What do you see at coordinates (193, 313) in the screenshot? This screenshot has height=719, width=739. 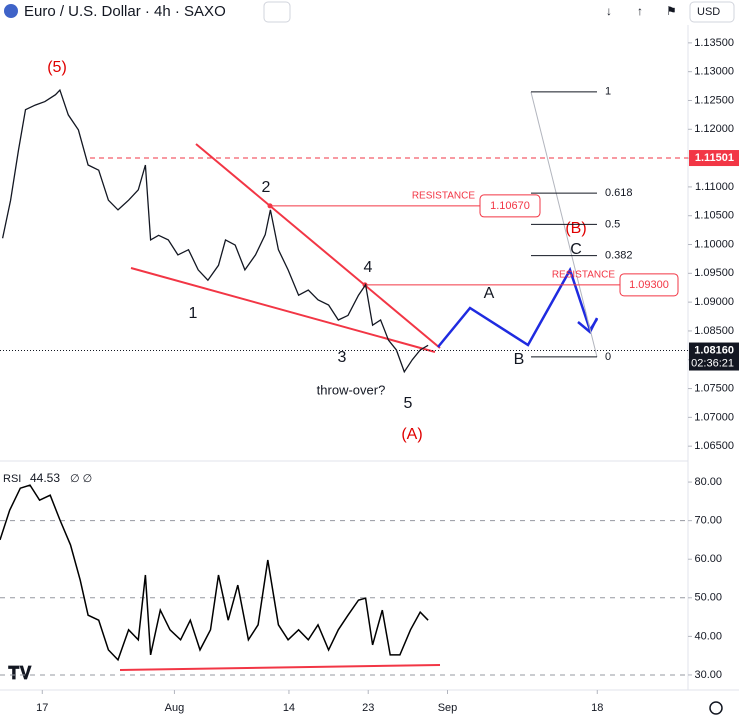 I see `wave-label: 1` at bounding box center [193, 313].